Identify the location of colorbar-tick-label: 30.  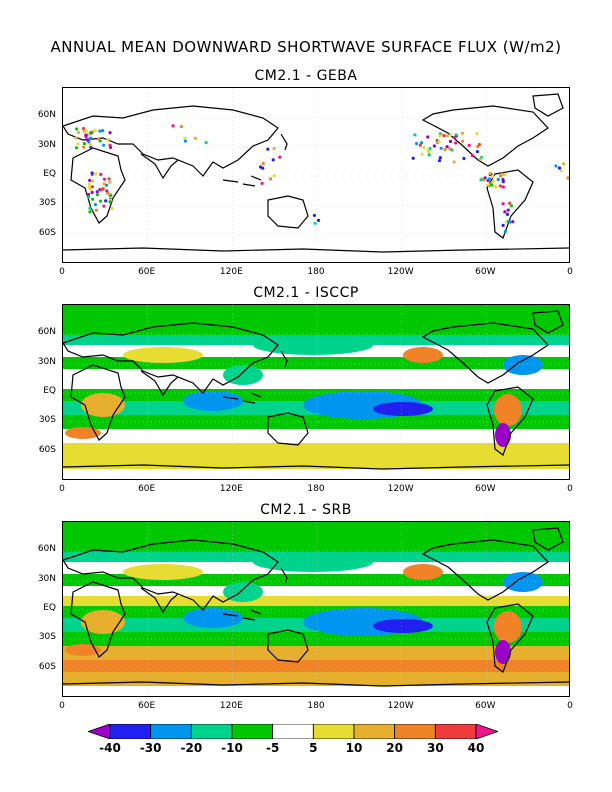
(435, 748).